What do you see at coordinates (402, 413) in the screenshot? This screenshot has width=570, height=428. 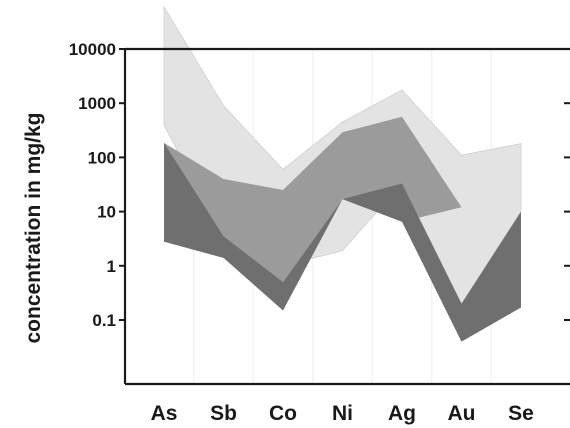 I see `x-tick-label: Ag` at bounding box center [402, 413].